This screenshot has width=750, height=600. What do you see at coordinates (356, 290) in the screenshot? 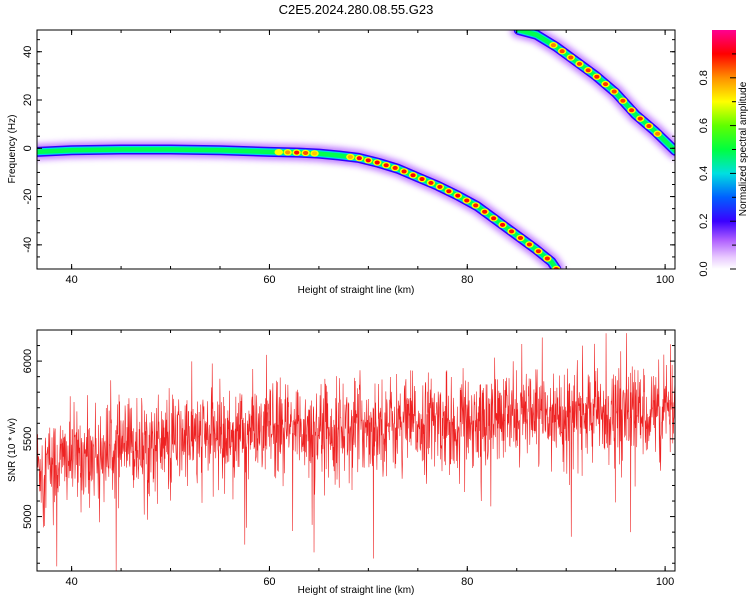
I see `spectrogram-xlabel: Height of straight line (km)` at bounding box center [356, 290].